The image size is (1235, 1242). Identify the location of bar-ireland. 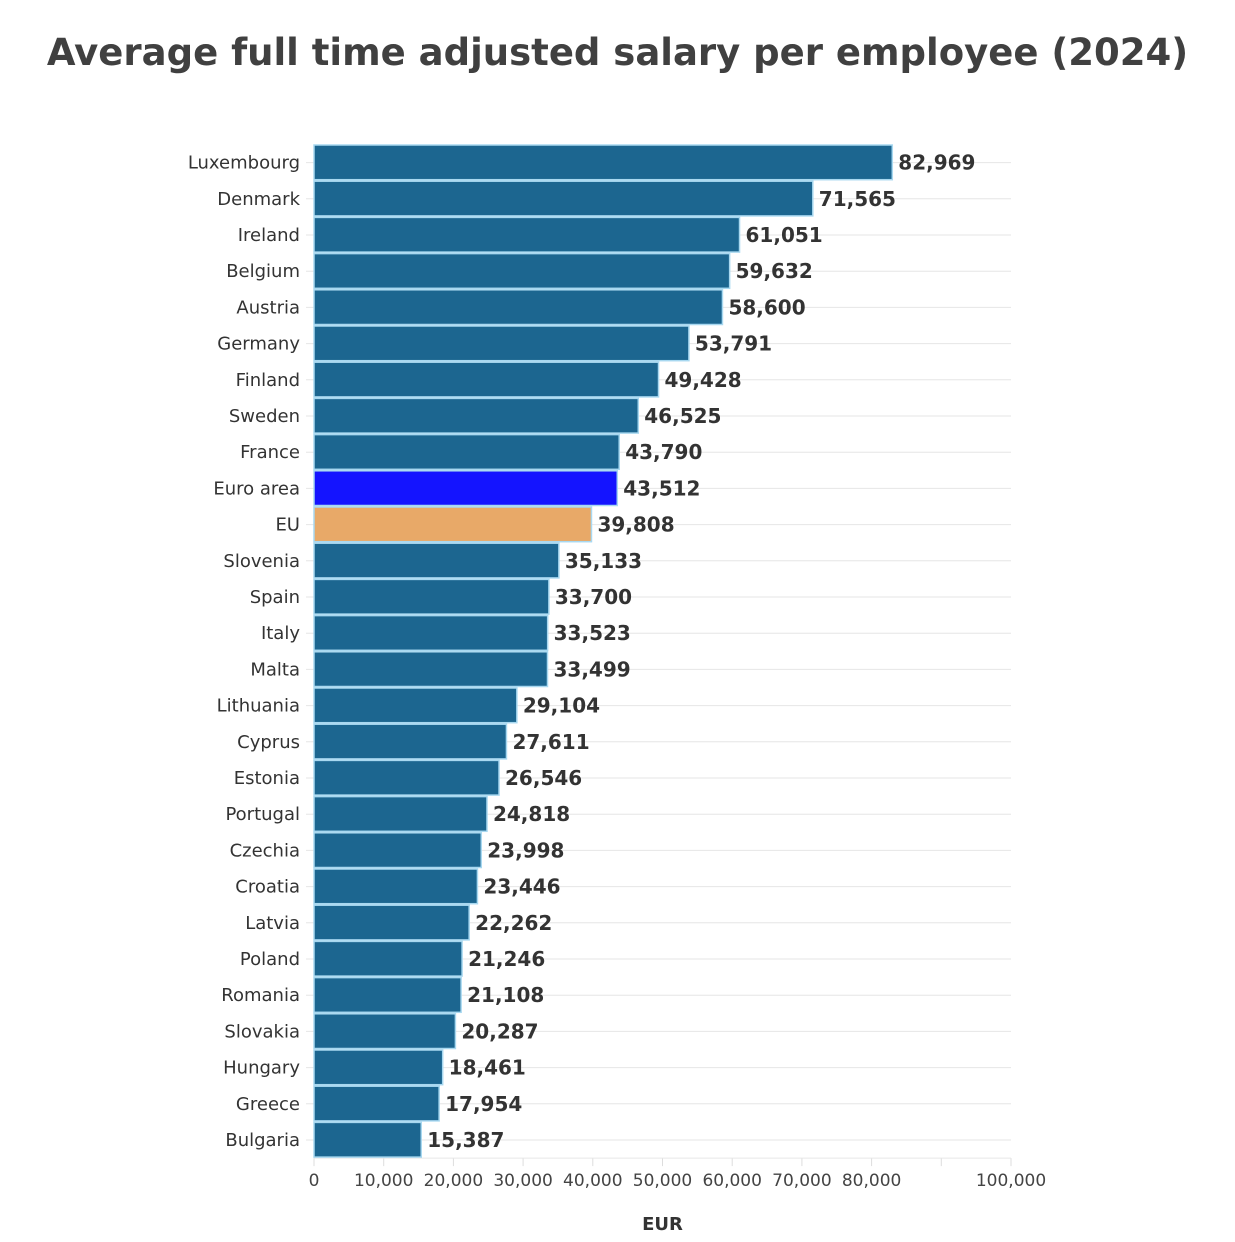
(527, 234).